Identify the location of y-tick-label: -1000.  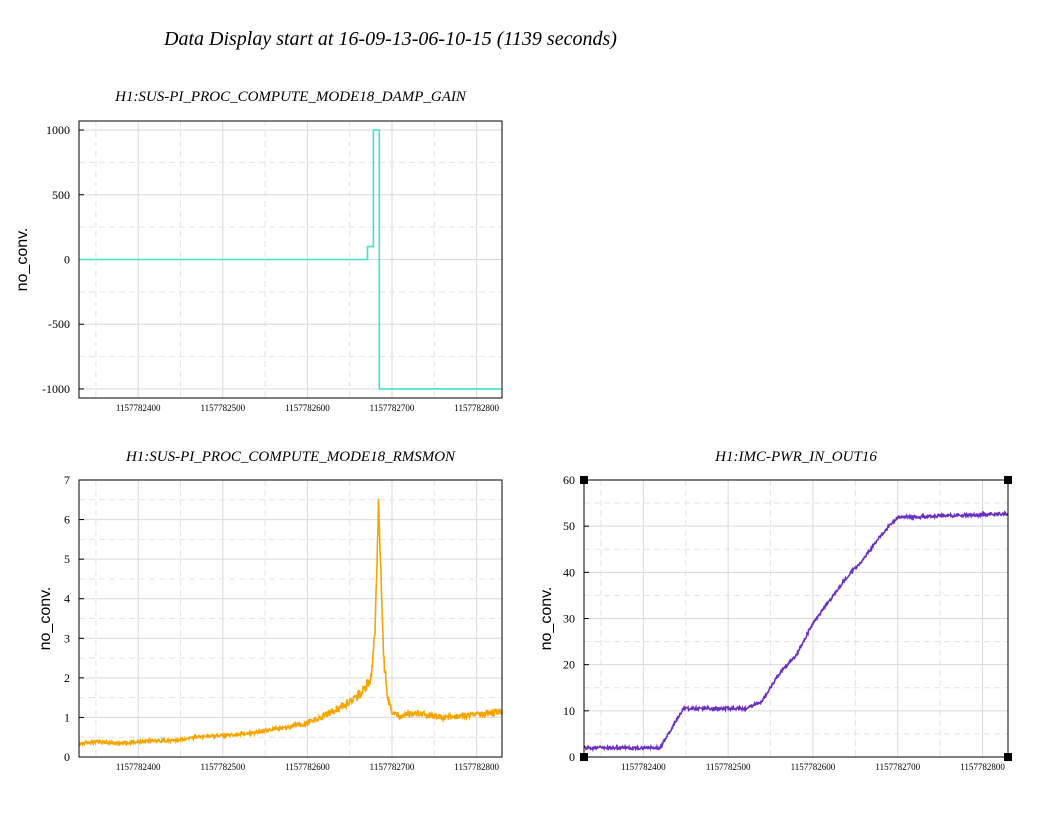
(56, 389).